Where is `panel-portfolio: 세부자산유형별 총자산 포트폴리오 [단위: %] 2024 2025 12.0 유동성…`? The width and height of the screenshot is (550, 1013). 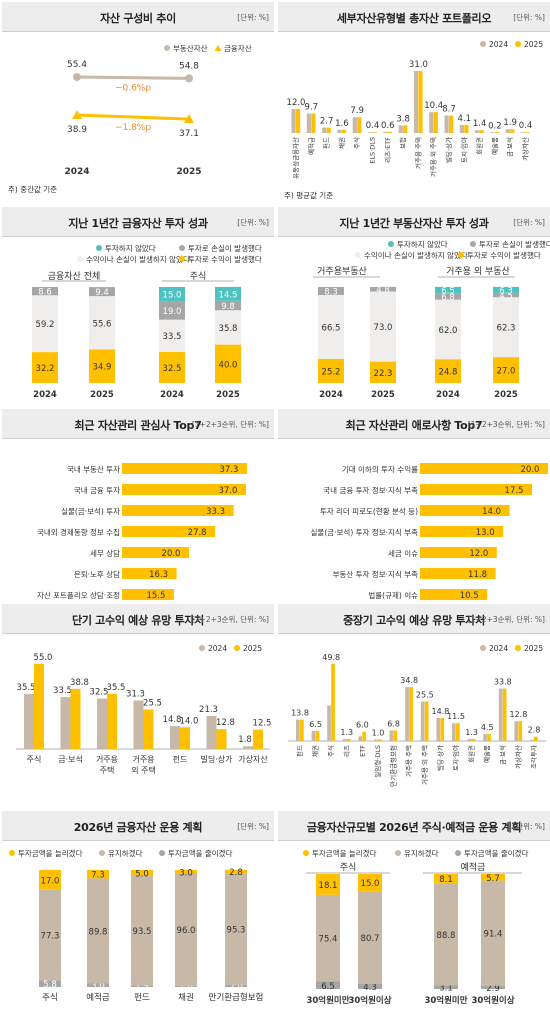 panel-portfolio: 세부자산유형별 총자산 포트폴리오 [단위: %] 2024 2025 12.0 유동성… is located at coordinates (414, 103).